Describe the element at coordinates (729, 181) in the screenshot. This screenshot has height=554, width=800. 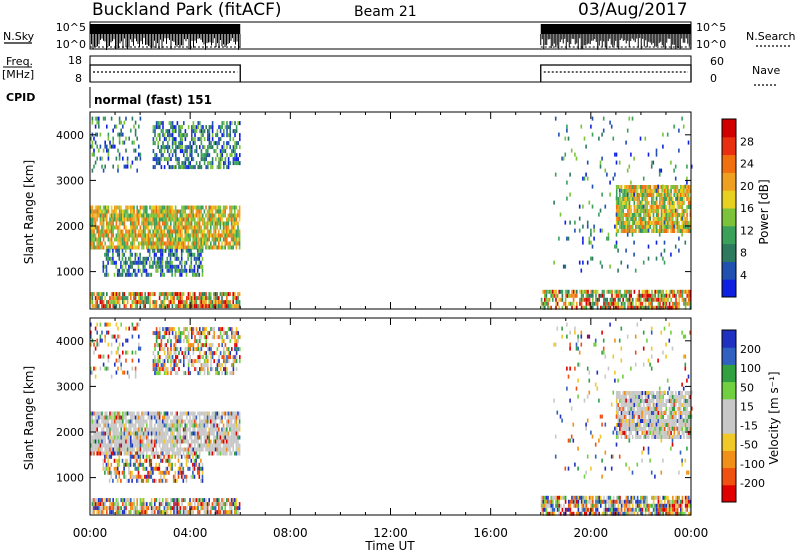
I see `colorbar-swatch` at that location.